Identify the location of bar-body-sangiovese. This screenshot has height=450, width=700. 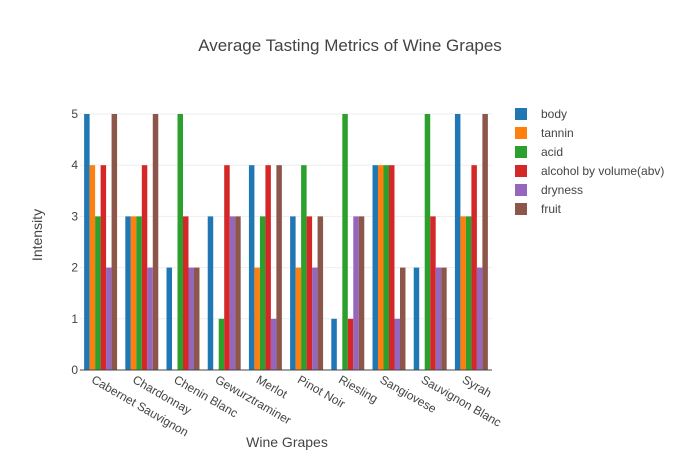
(375, 267).